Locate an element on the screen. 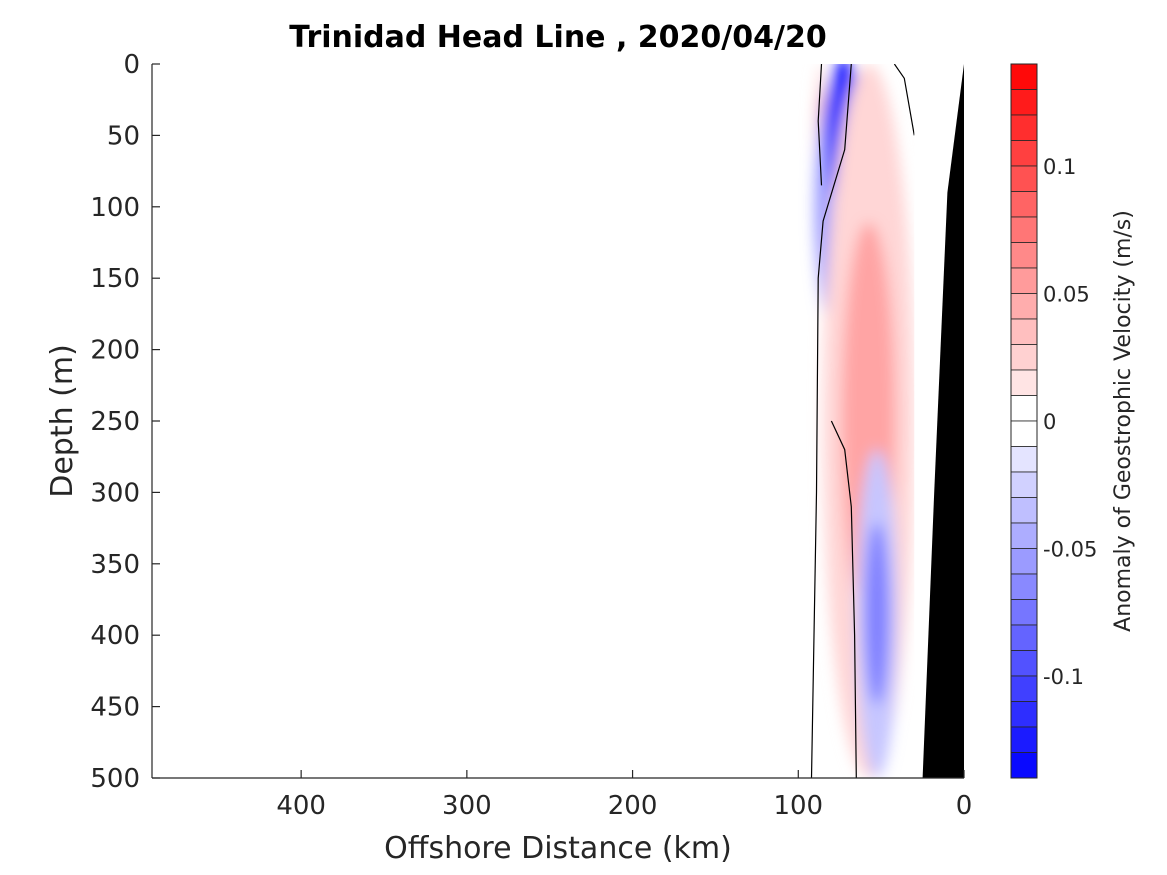 The height and width of the screenshot is (875, 1167). colorbar-tick-label: -0.1 is located at coordinates (1063, 677).